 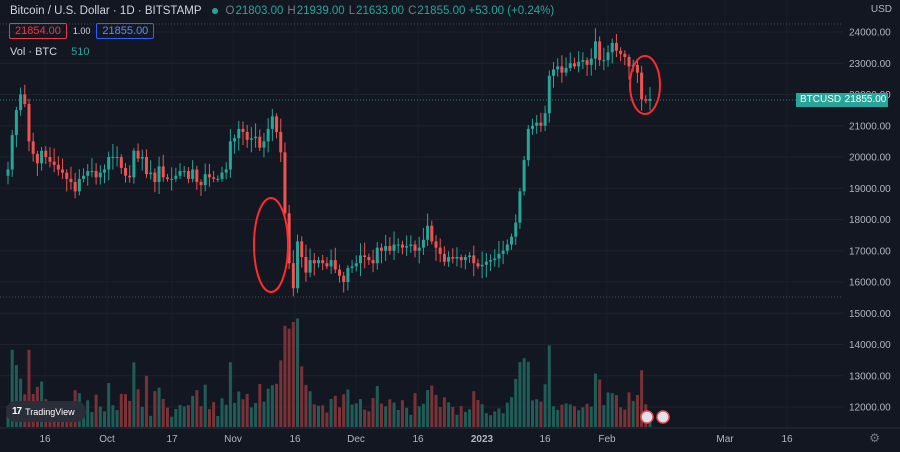 I want to click on currency-label: USD, so click(x=881, y=9).